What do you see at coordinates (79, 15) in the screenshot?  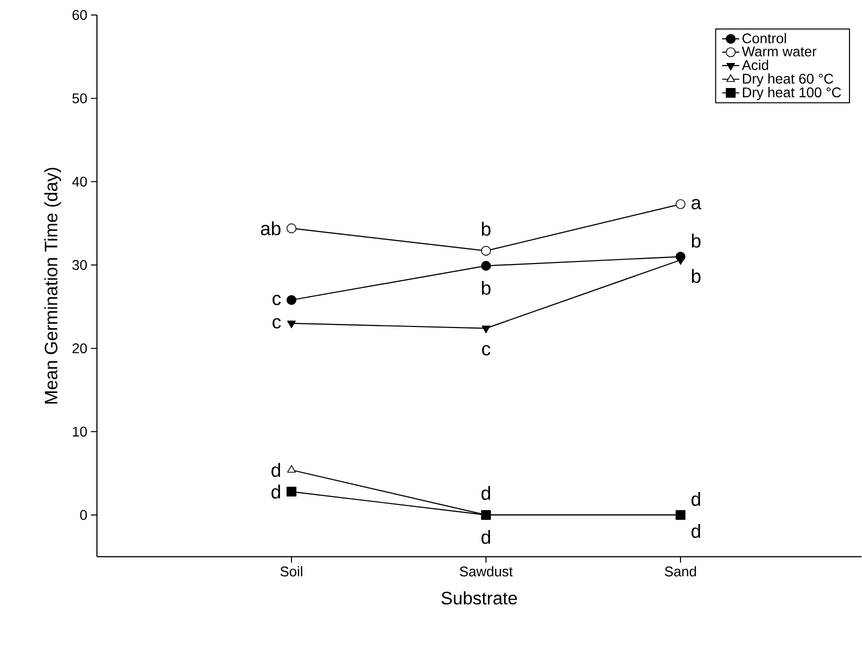 I see `y-tick-label: 60` at bounding box center [79, 15].